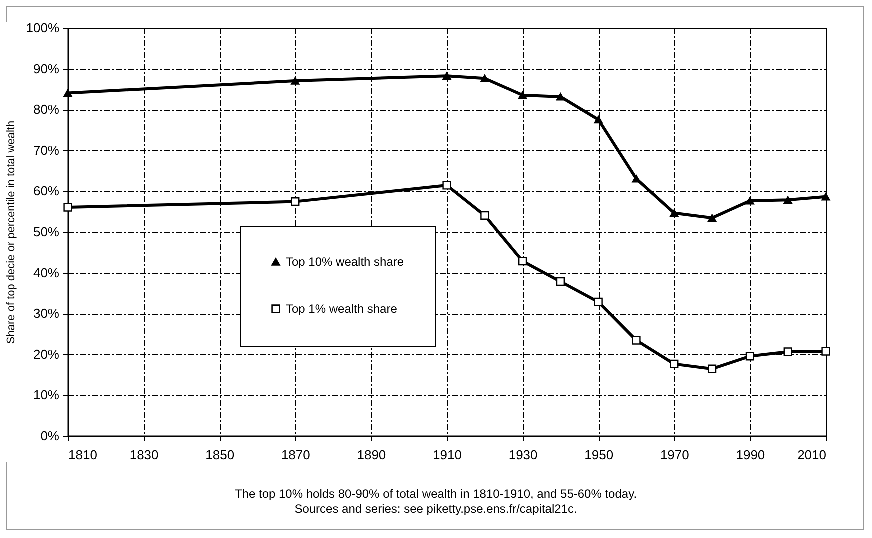 This screenshot has width=872, height=538. I want to click on y-tick-label: 80%, so click(46, 110).